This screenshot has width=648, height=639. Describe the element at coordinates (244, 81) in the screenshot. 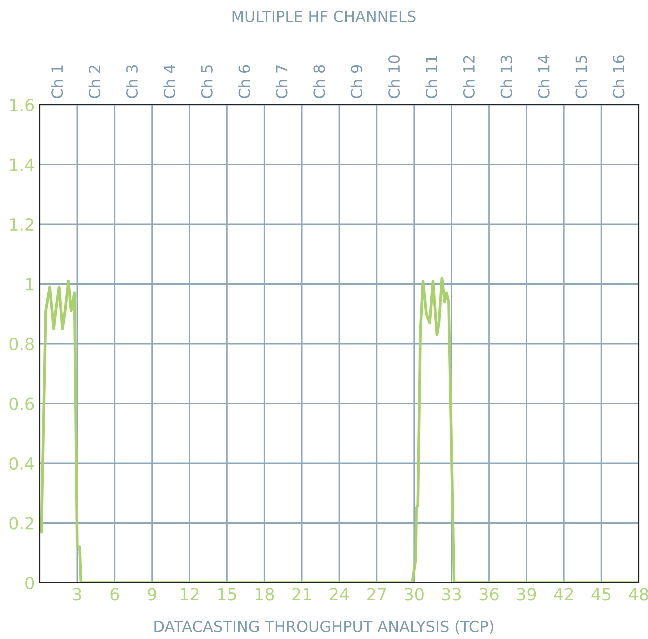

I see `text: Ch 6` at that location.